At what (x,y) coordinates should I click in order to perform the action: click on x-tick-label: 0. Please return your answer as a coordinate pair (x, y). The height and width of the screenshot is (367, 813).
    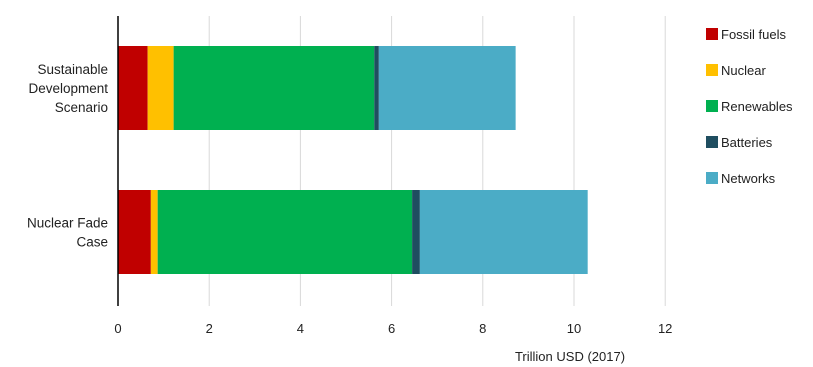
    Looking at the image, I should click on (117, 328).